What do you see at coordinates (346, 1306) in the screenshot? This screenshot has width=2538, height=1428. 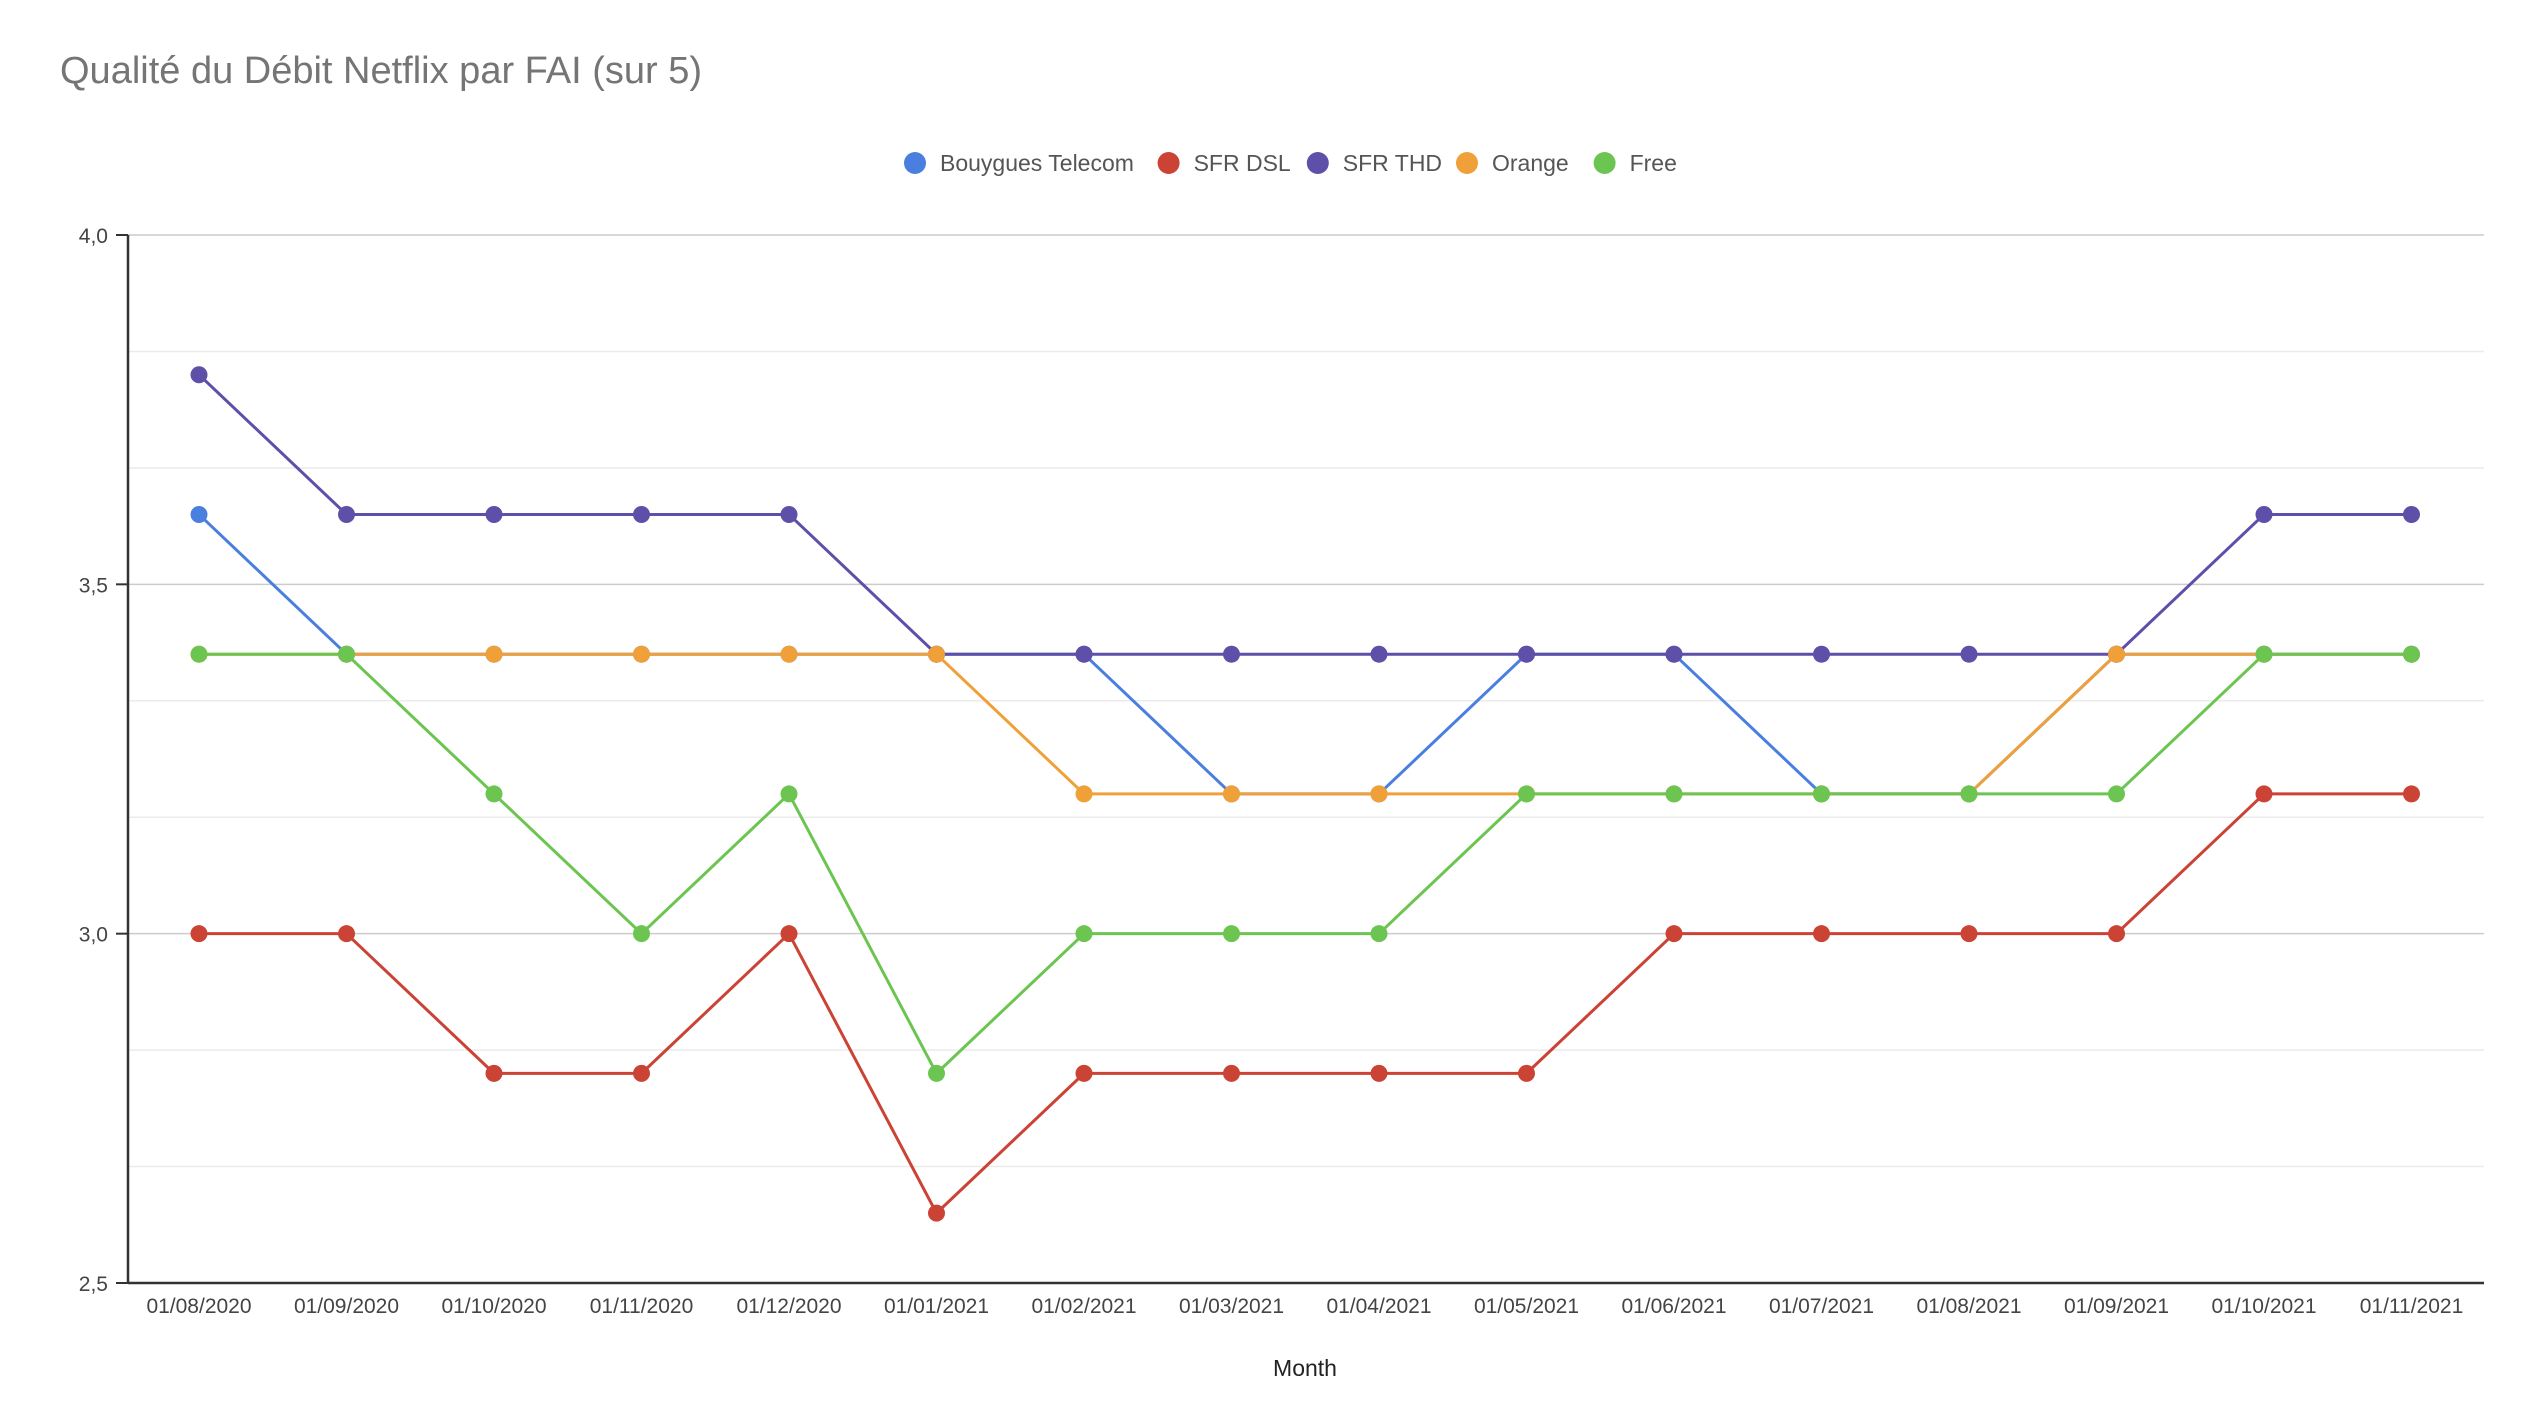 I see `x-tick-label: 01/09/2020` at bounding box center [346, 1306].